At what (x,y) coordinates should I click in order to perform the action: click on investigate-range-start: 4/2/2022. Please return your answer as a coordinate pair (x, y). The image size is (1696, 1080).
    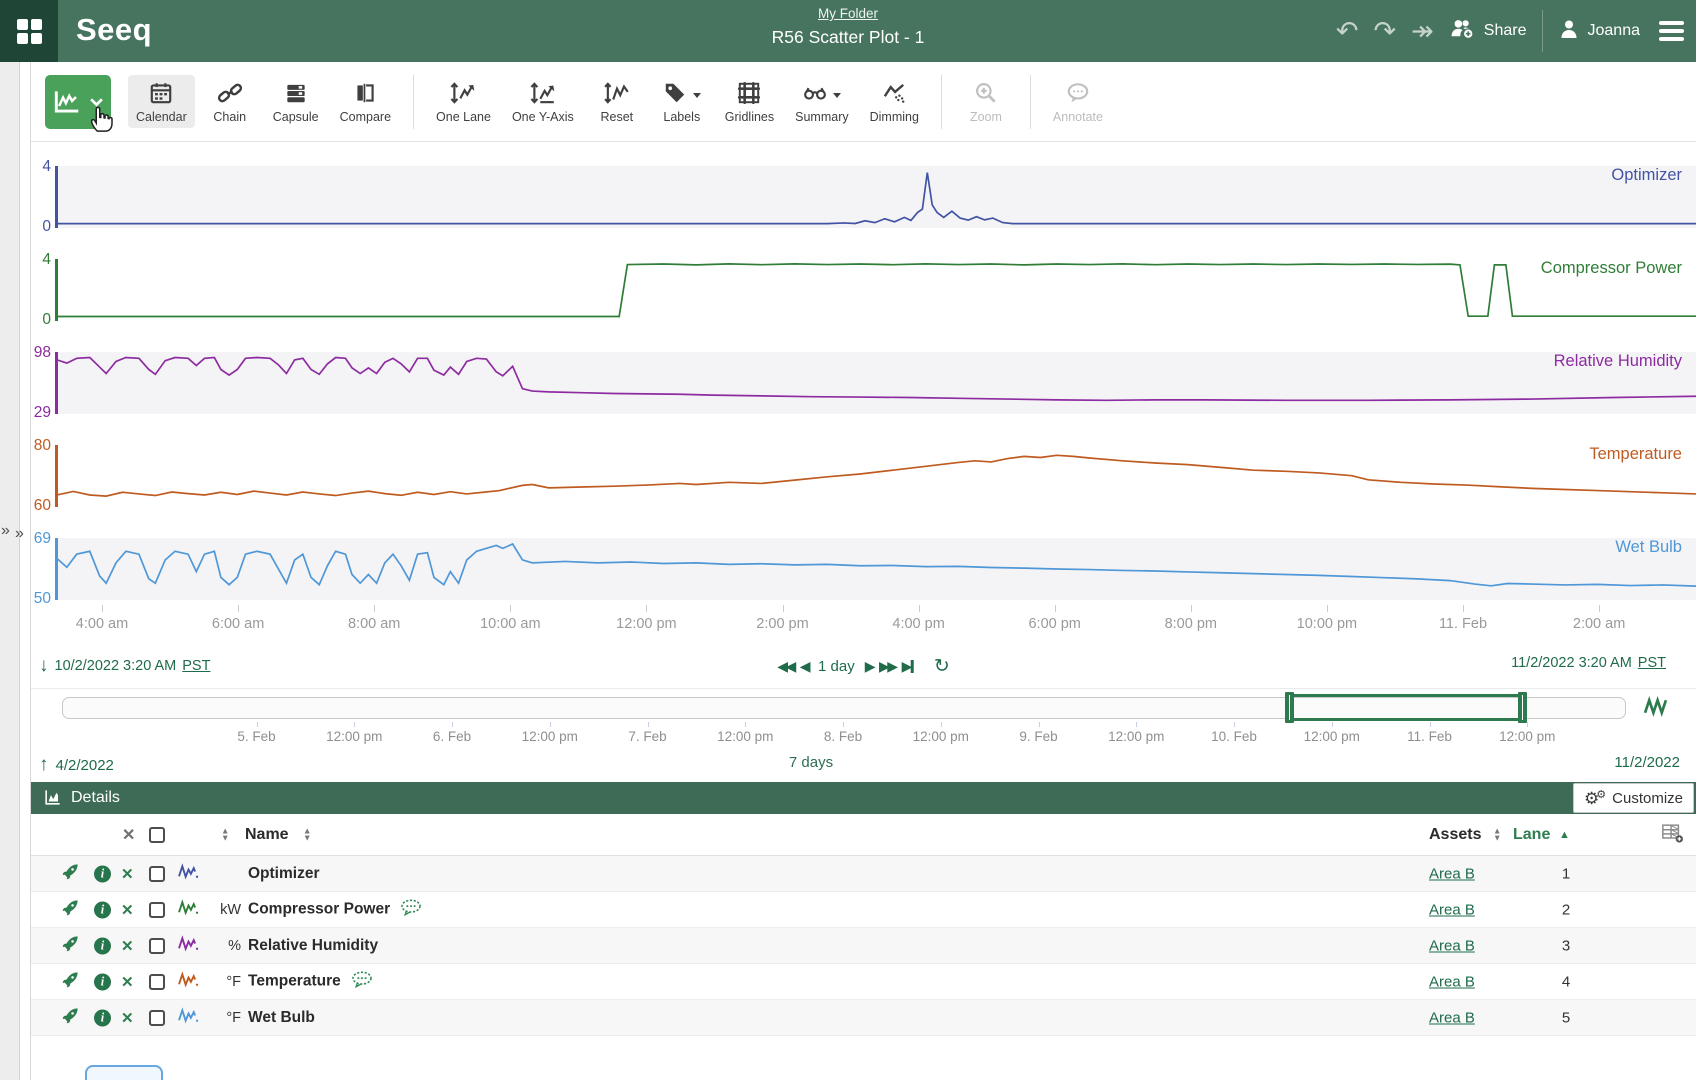
    Looking at the image, I should click on (84, 765).